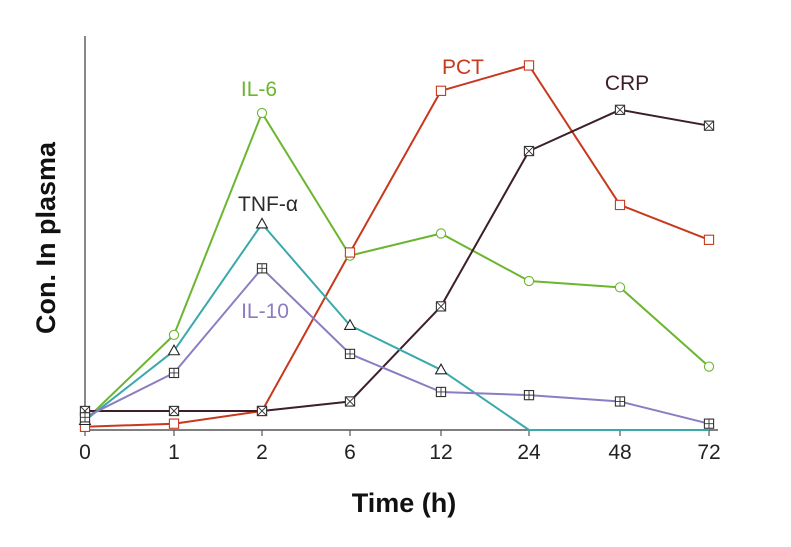 This screenshot has height=547, width=791. Describe the element at coordinates (708, 452) in the screenshot. I see `x-tick-label: 72` at that location.